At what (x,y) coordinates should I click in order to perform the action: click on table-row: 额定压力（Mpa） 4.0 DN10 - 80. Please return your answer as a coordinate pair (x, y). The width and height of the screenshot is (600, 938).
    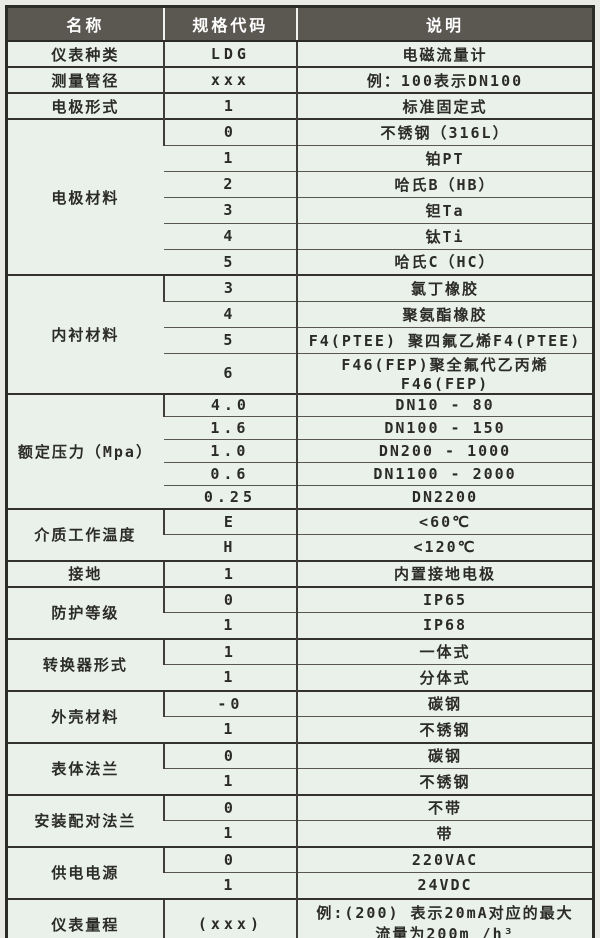
    Looking at the image, I should click on (300, 450).